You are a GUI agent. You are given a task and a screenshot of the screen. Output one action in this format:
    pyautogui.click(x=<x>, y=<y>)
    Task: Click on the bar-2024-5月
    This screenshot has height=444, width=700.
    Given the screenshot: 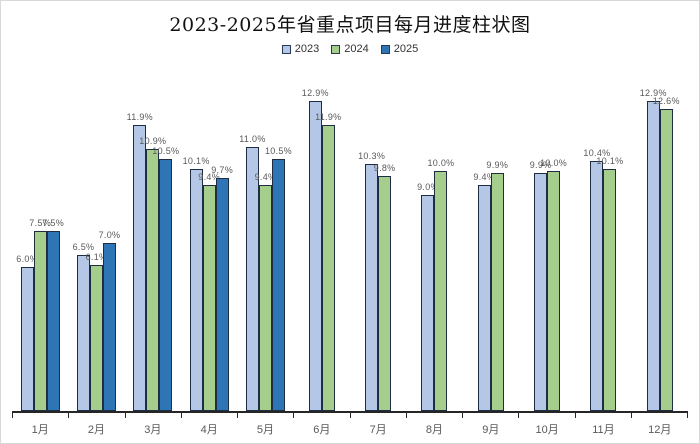 What is the action you would take?
    pyautogui.click(x=265, y=298)
    